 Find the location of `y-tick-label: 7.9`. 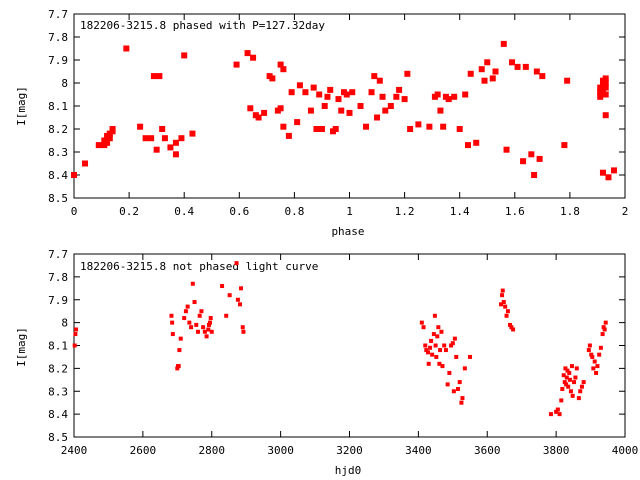

y-tick-label: 7.9 is located at coordinates (58, 300).